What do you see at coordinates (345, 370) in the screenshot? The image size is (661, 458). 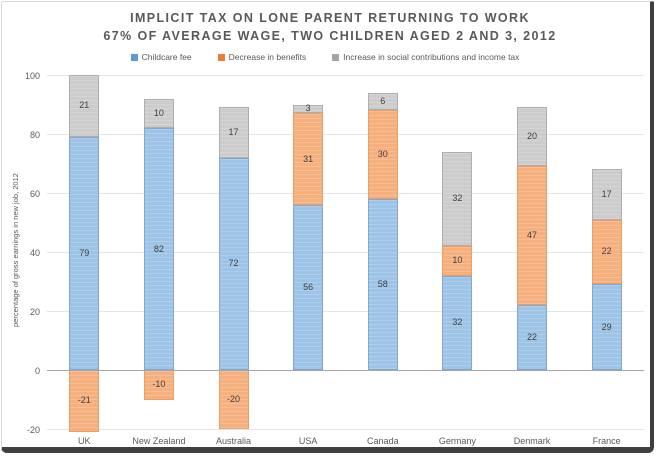 I see `x-axis-zero-line` at bounding box center [345, 370].